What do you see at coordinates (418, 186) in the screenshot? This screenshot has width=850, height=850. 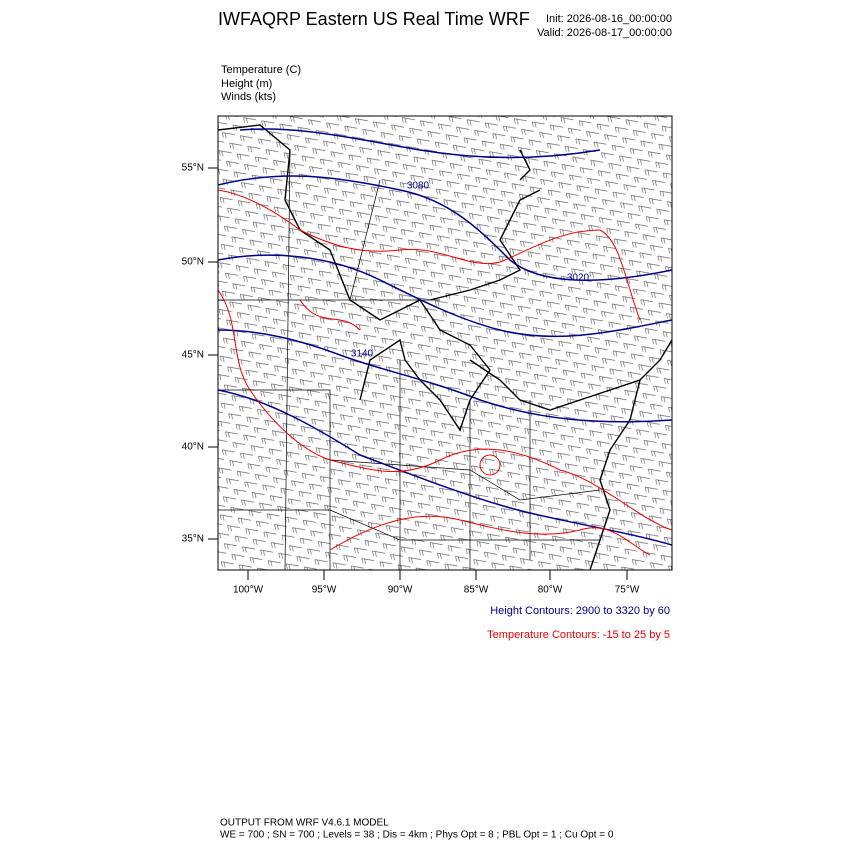 I see `contour-label: 3080` at bounding box center [418, 186].